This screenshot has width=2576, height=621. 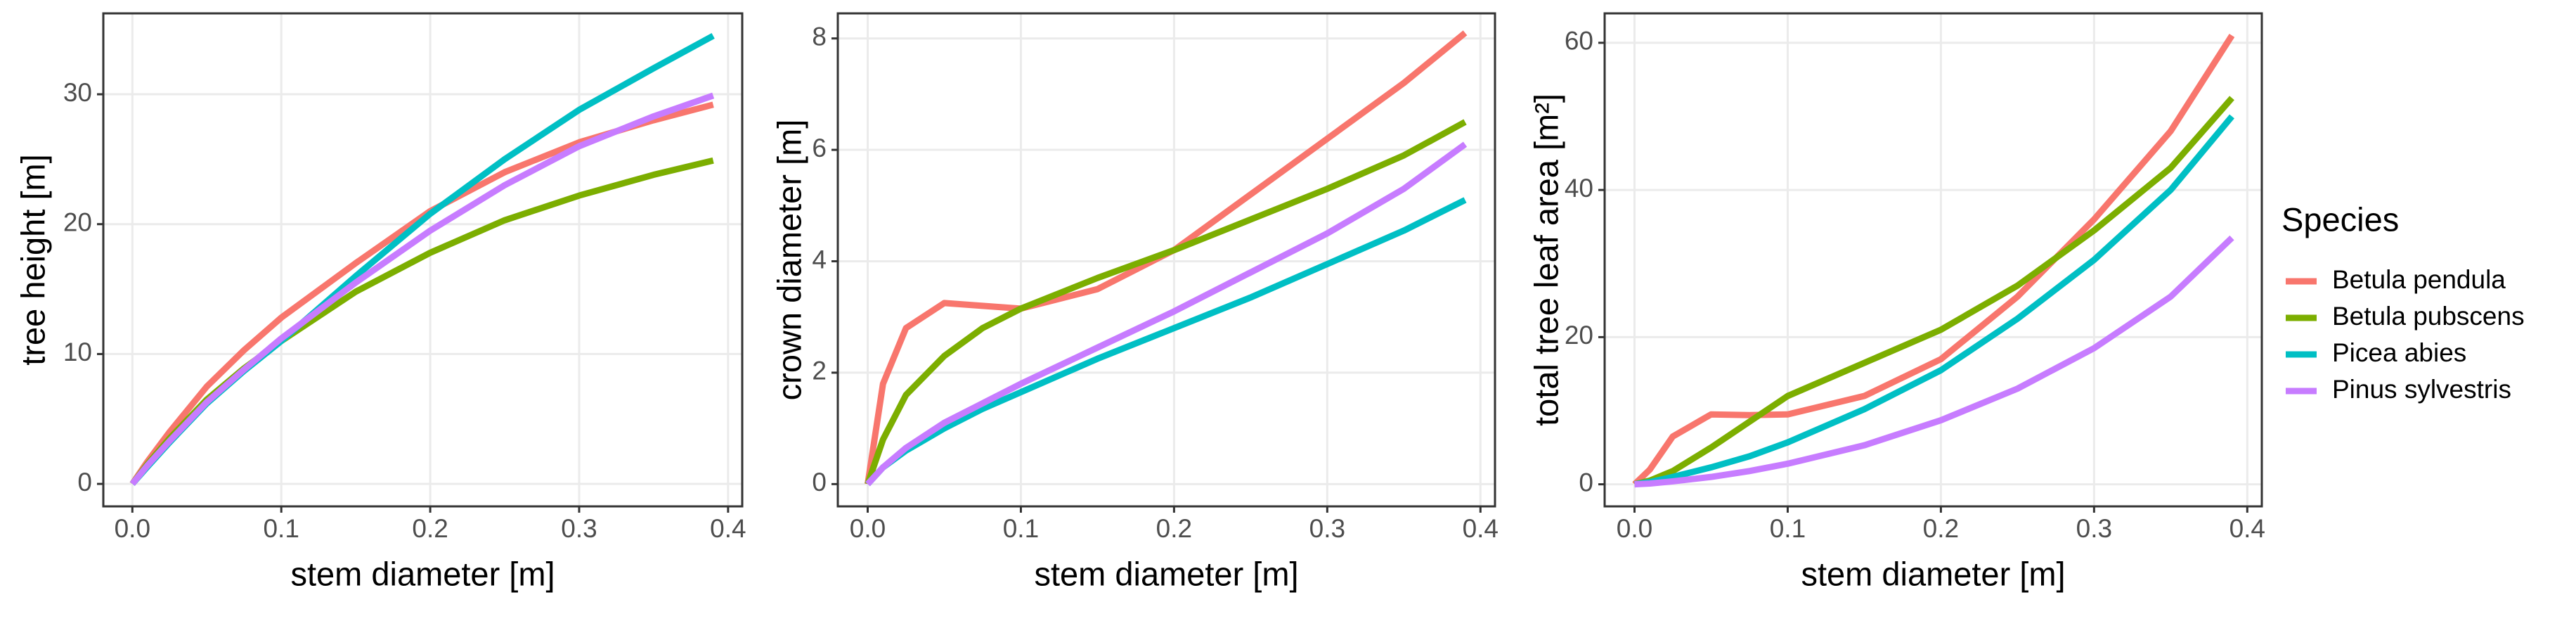 What do you see at coordinates (1579, 188) in the screenshot?
I see `y-tick-label: 40` at bounding box center [1579, 188].